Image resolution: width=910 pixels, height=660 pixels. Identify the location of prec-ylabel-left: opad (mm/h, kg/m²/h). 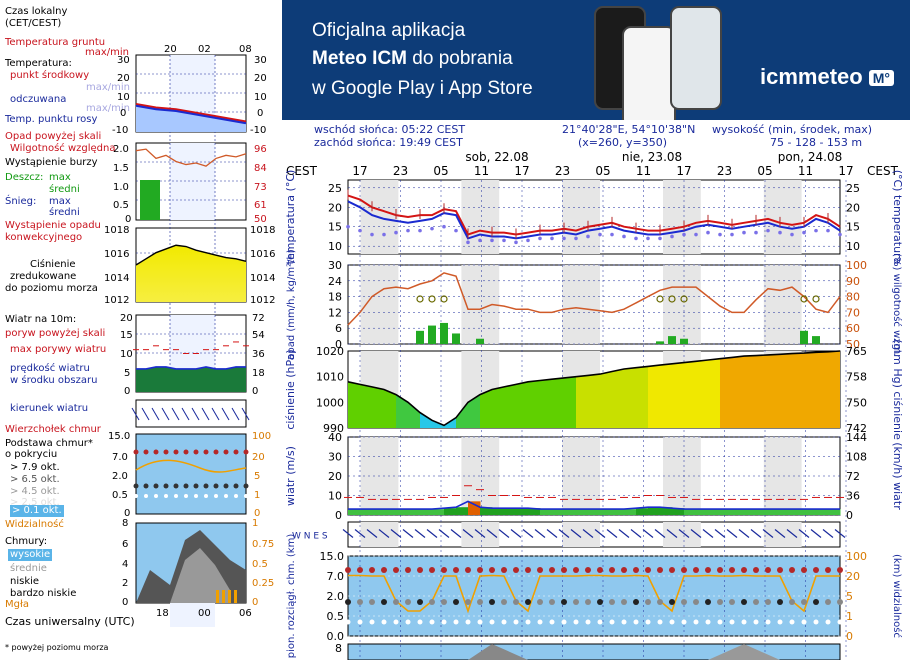
(291, 304).